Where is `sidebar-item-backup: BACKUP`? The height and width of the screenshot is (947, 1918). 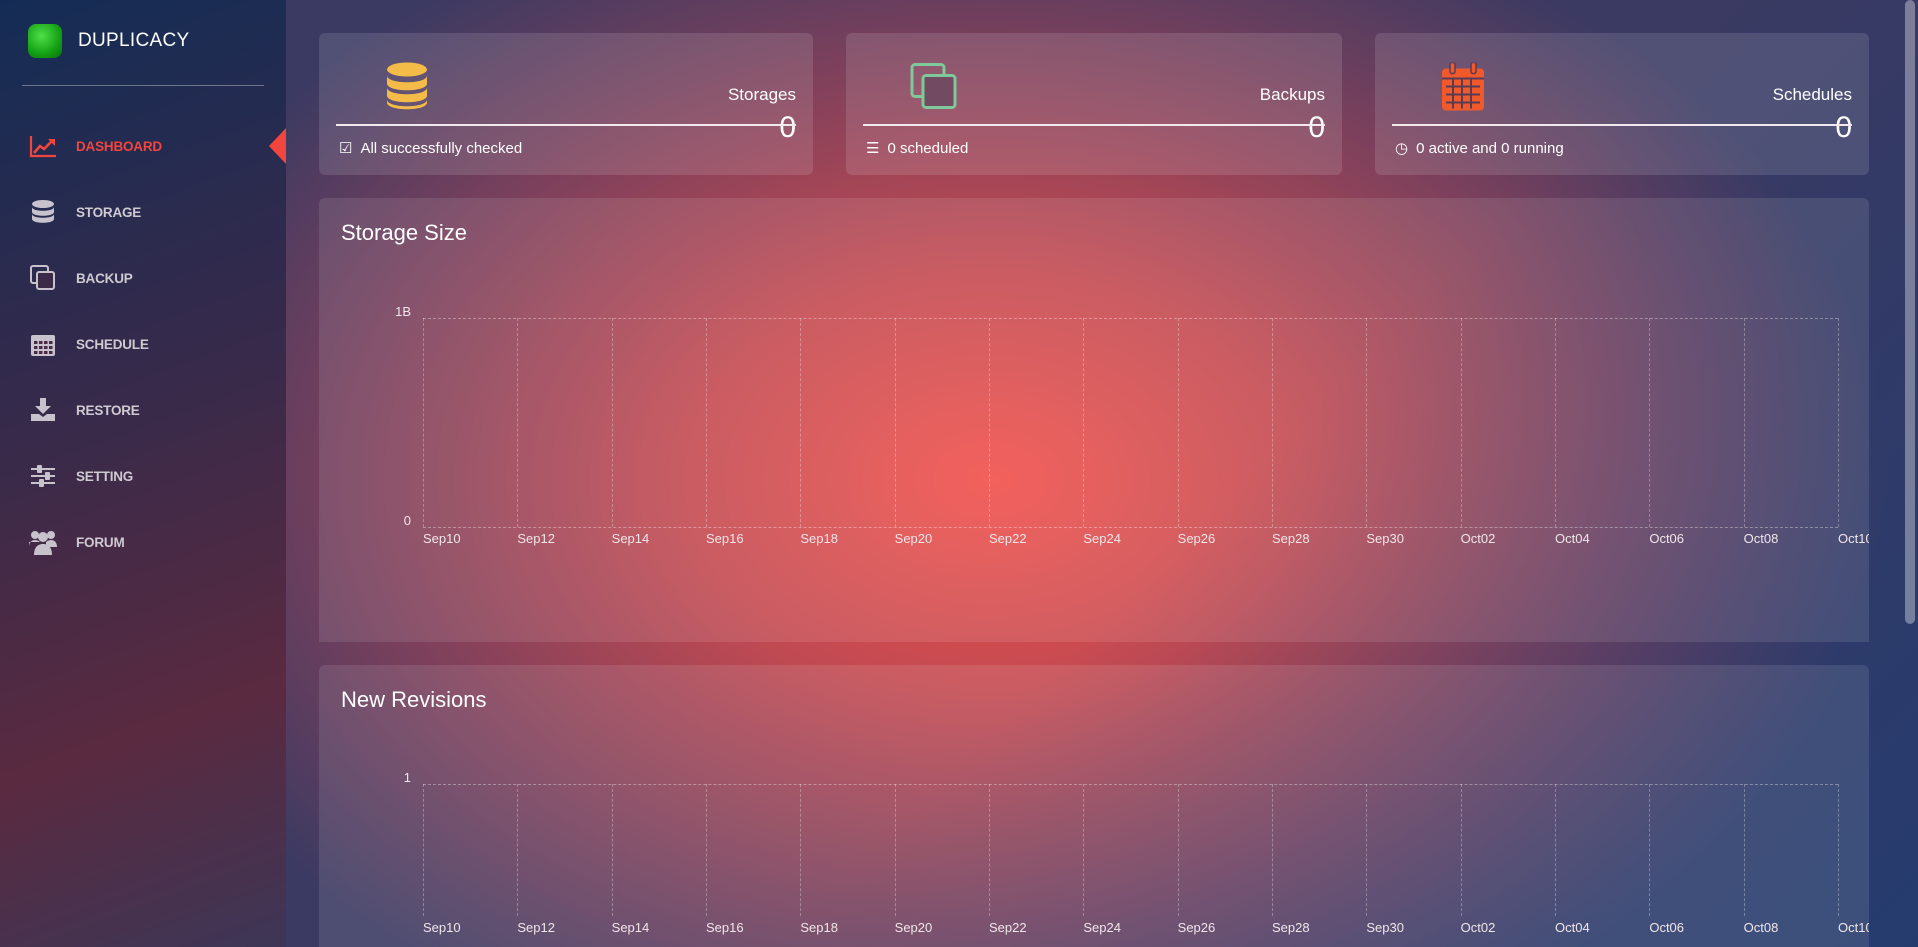
sidebar-item-backup: BACKUP is located at coordinates (143, 278).